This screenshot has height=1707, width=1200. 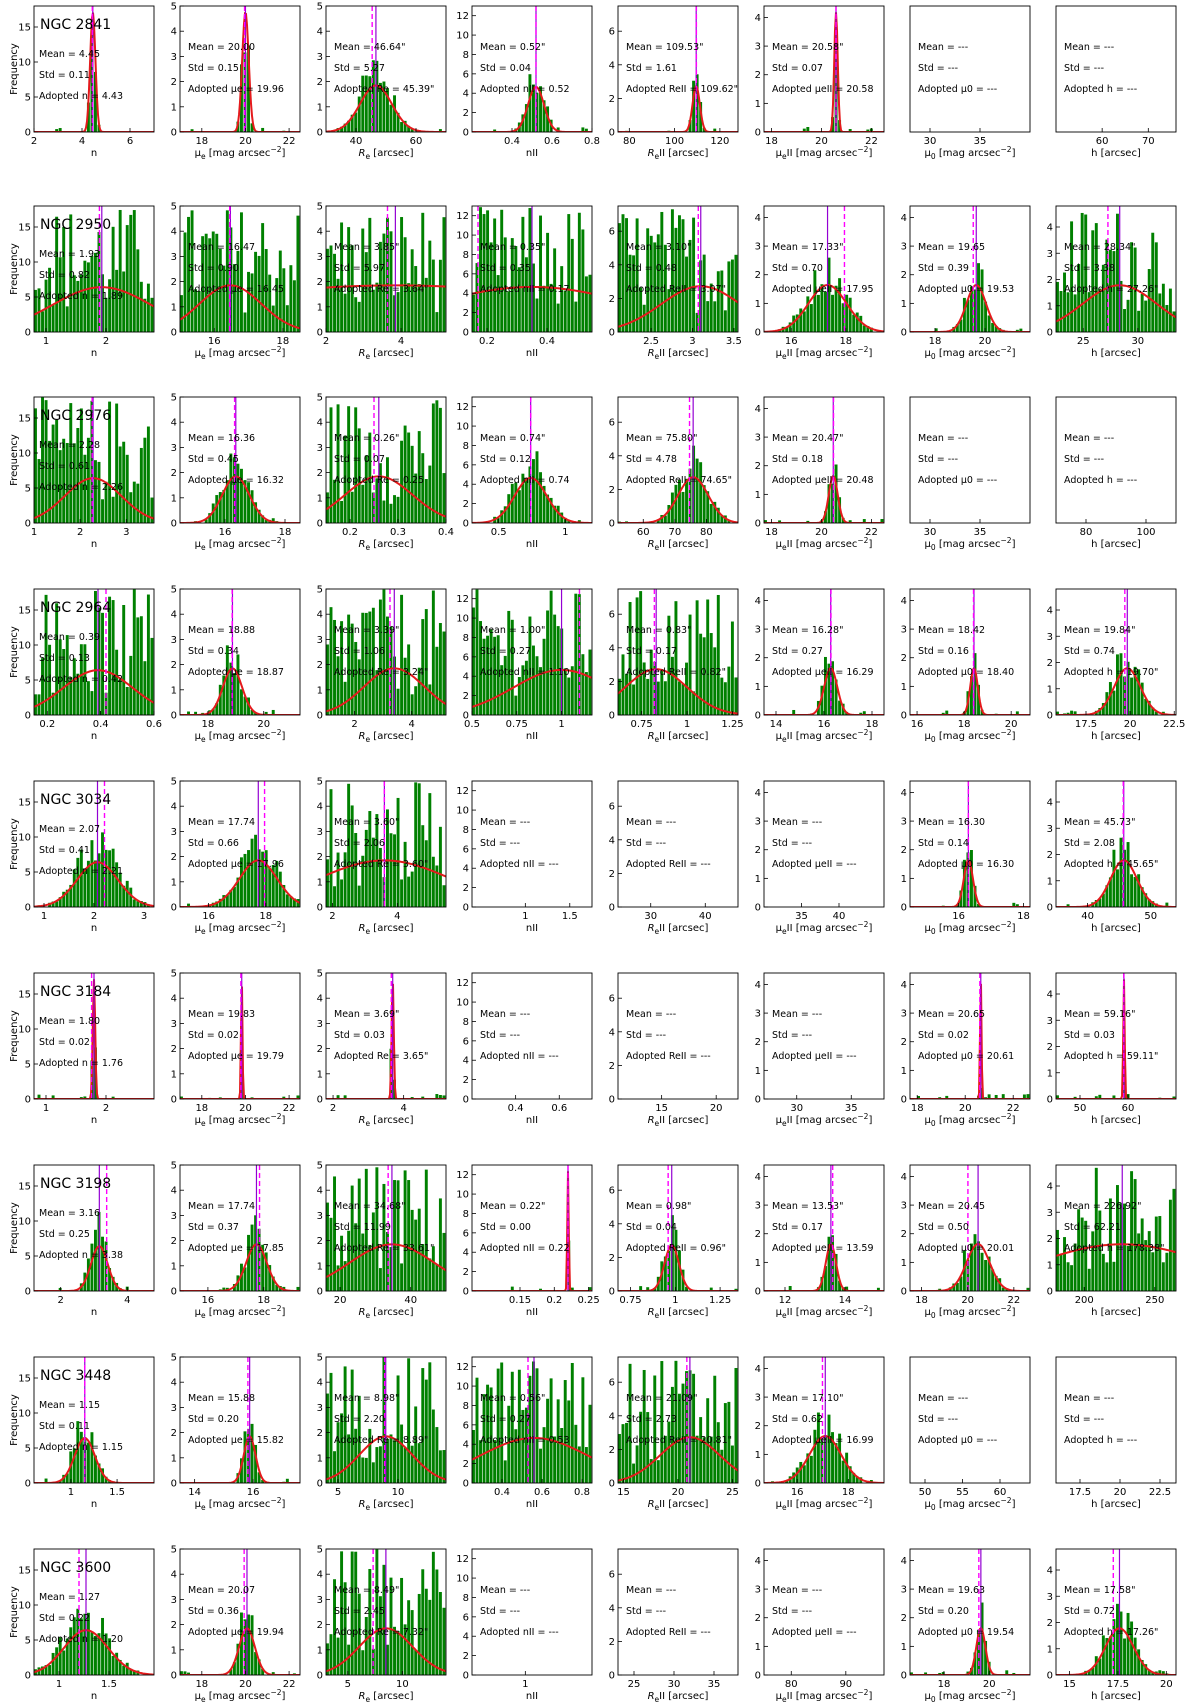 What do you see at coordinates (687, 724) in the screenshot?
I see `x-tick-label: 1` at bounding box center [687, 724].